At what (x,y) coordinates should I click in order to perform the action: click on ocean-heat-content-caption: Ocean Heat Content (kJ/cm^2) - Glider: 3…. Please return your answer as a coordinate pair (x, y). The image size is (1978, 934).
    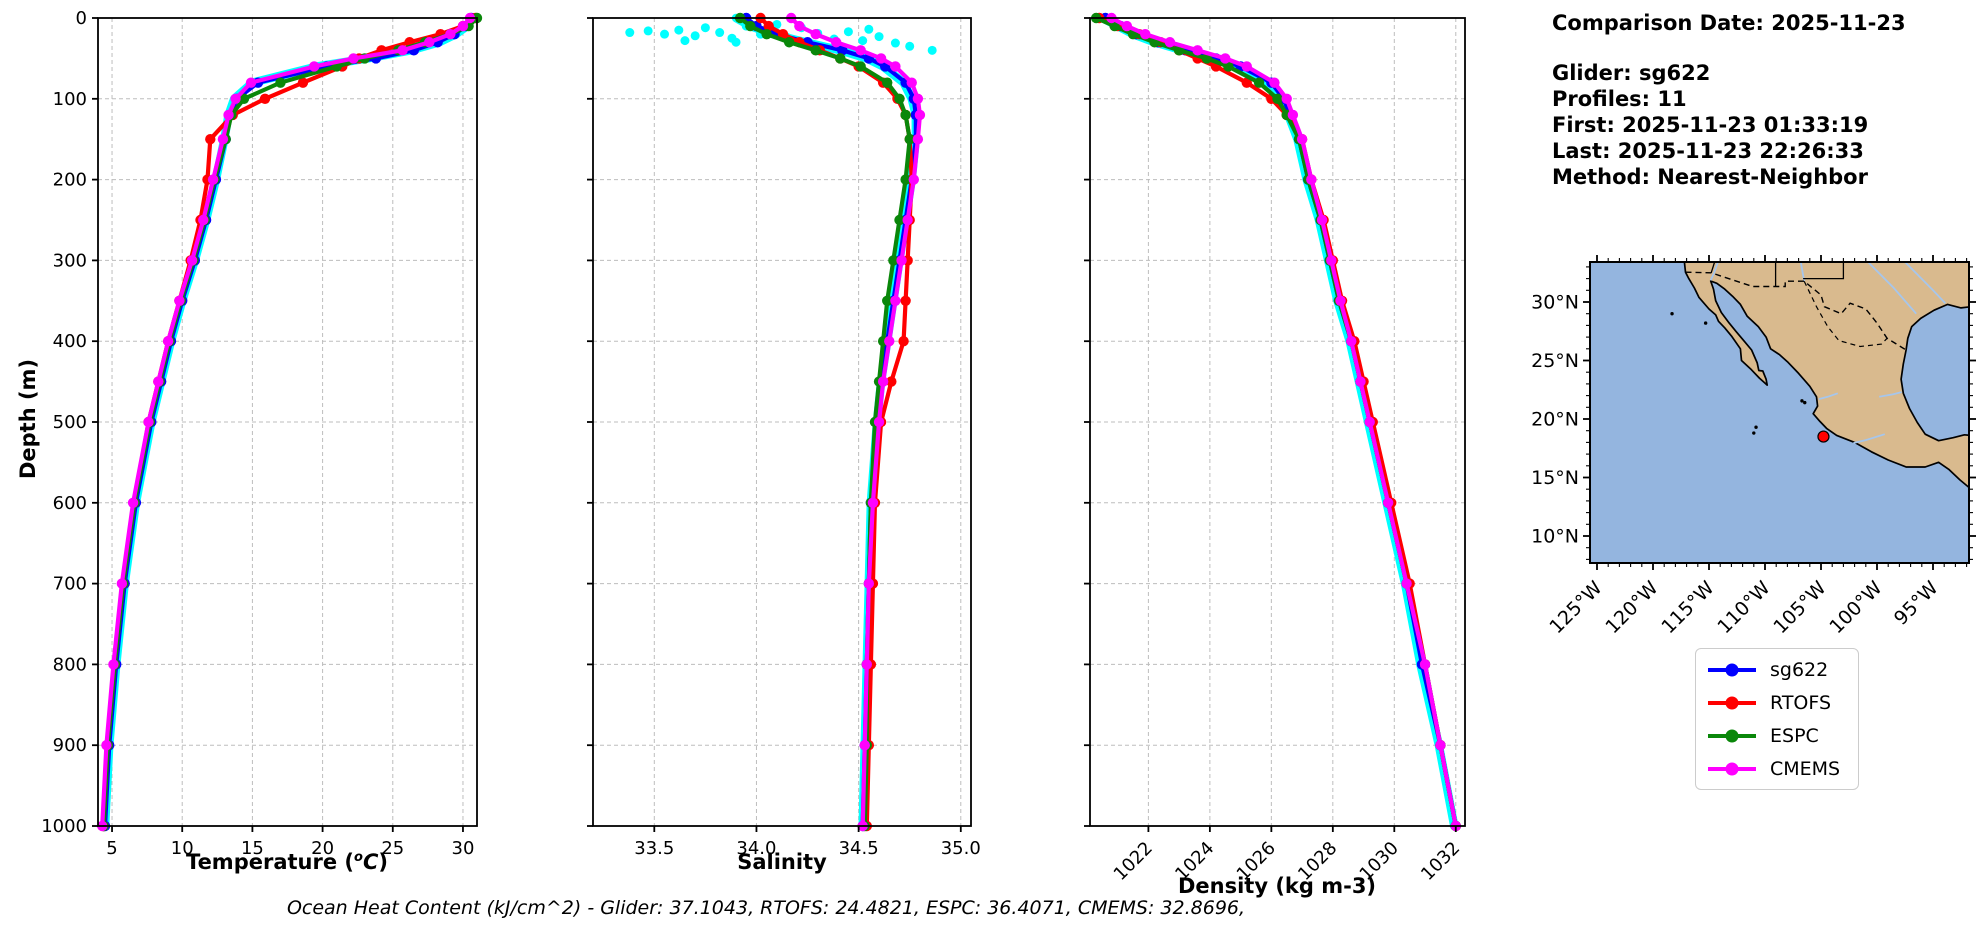
    Looking at the image, I should click on (766, 908).